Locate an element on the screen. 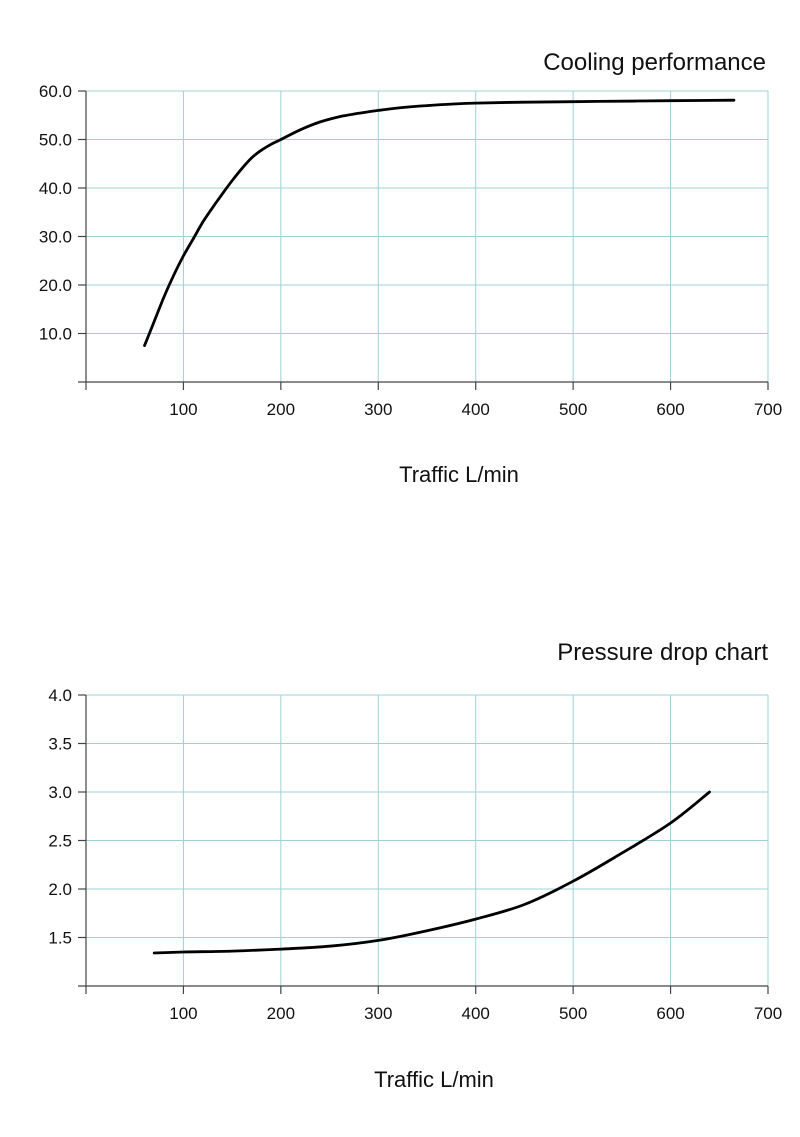 This screenshot has width=800, height=1137. chart-title: Pressure drop chart is located at coordinates (662, 652).